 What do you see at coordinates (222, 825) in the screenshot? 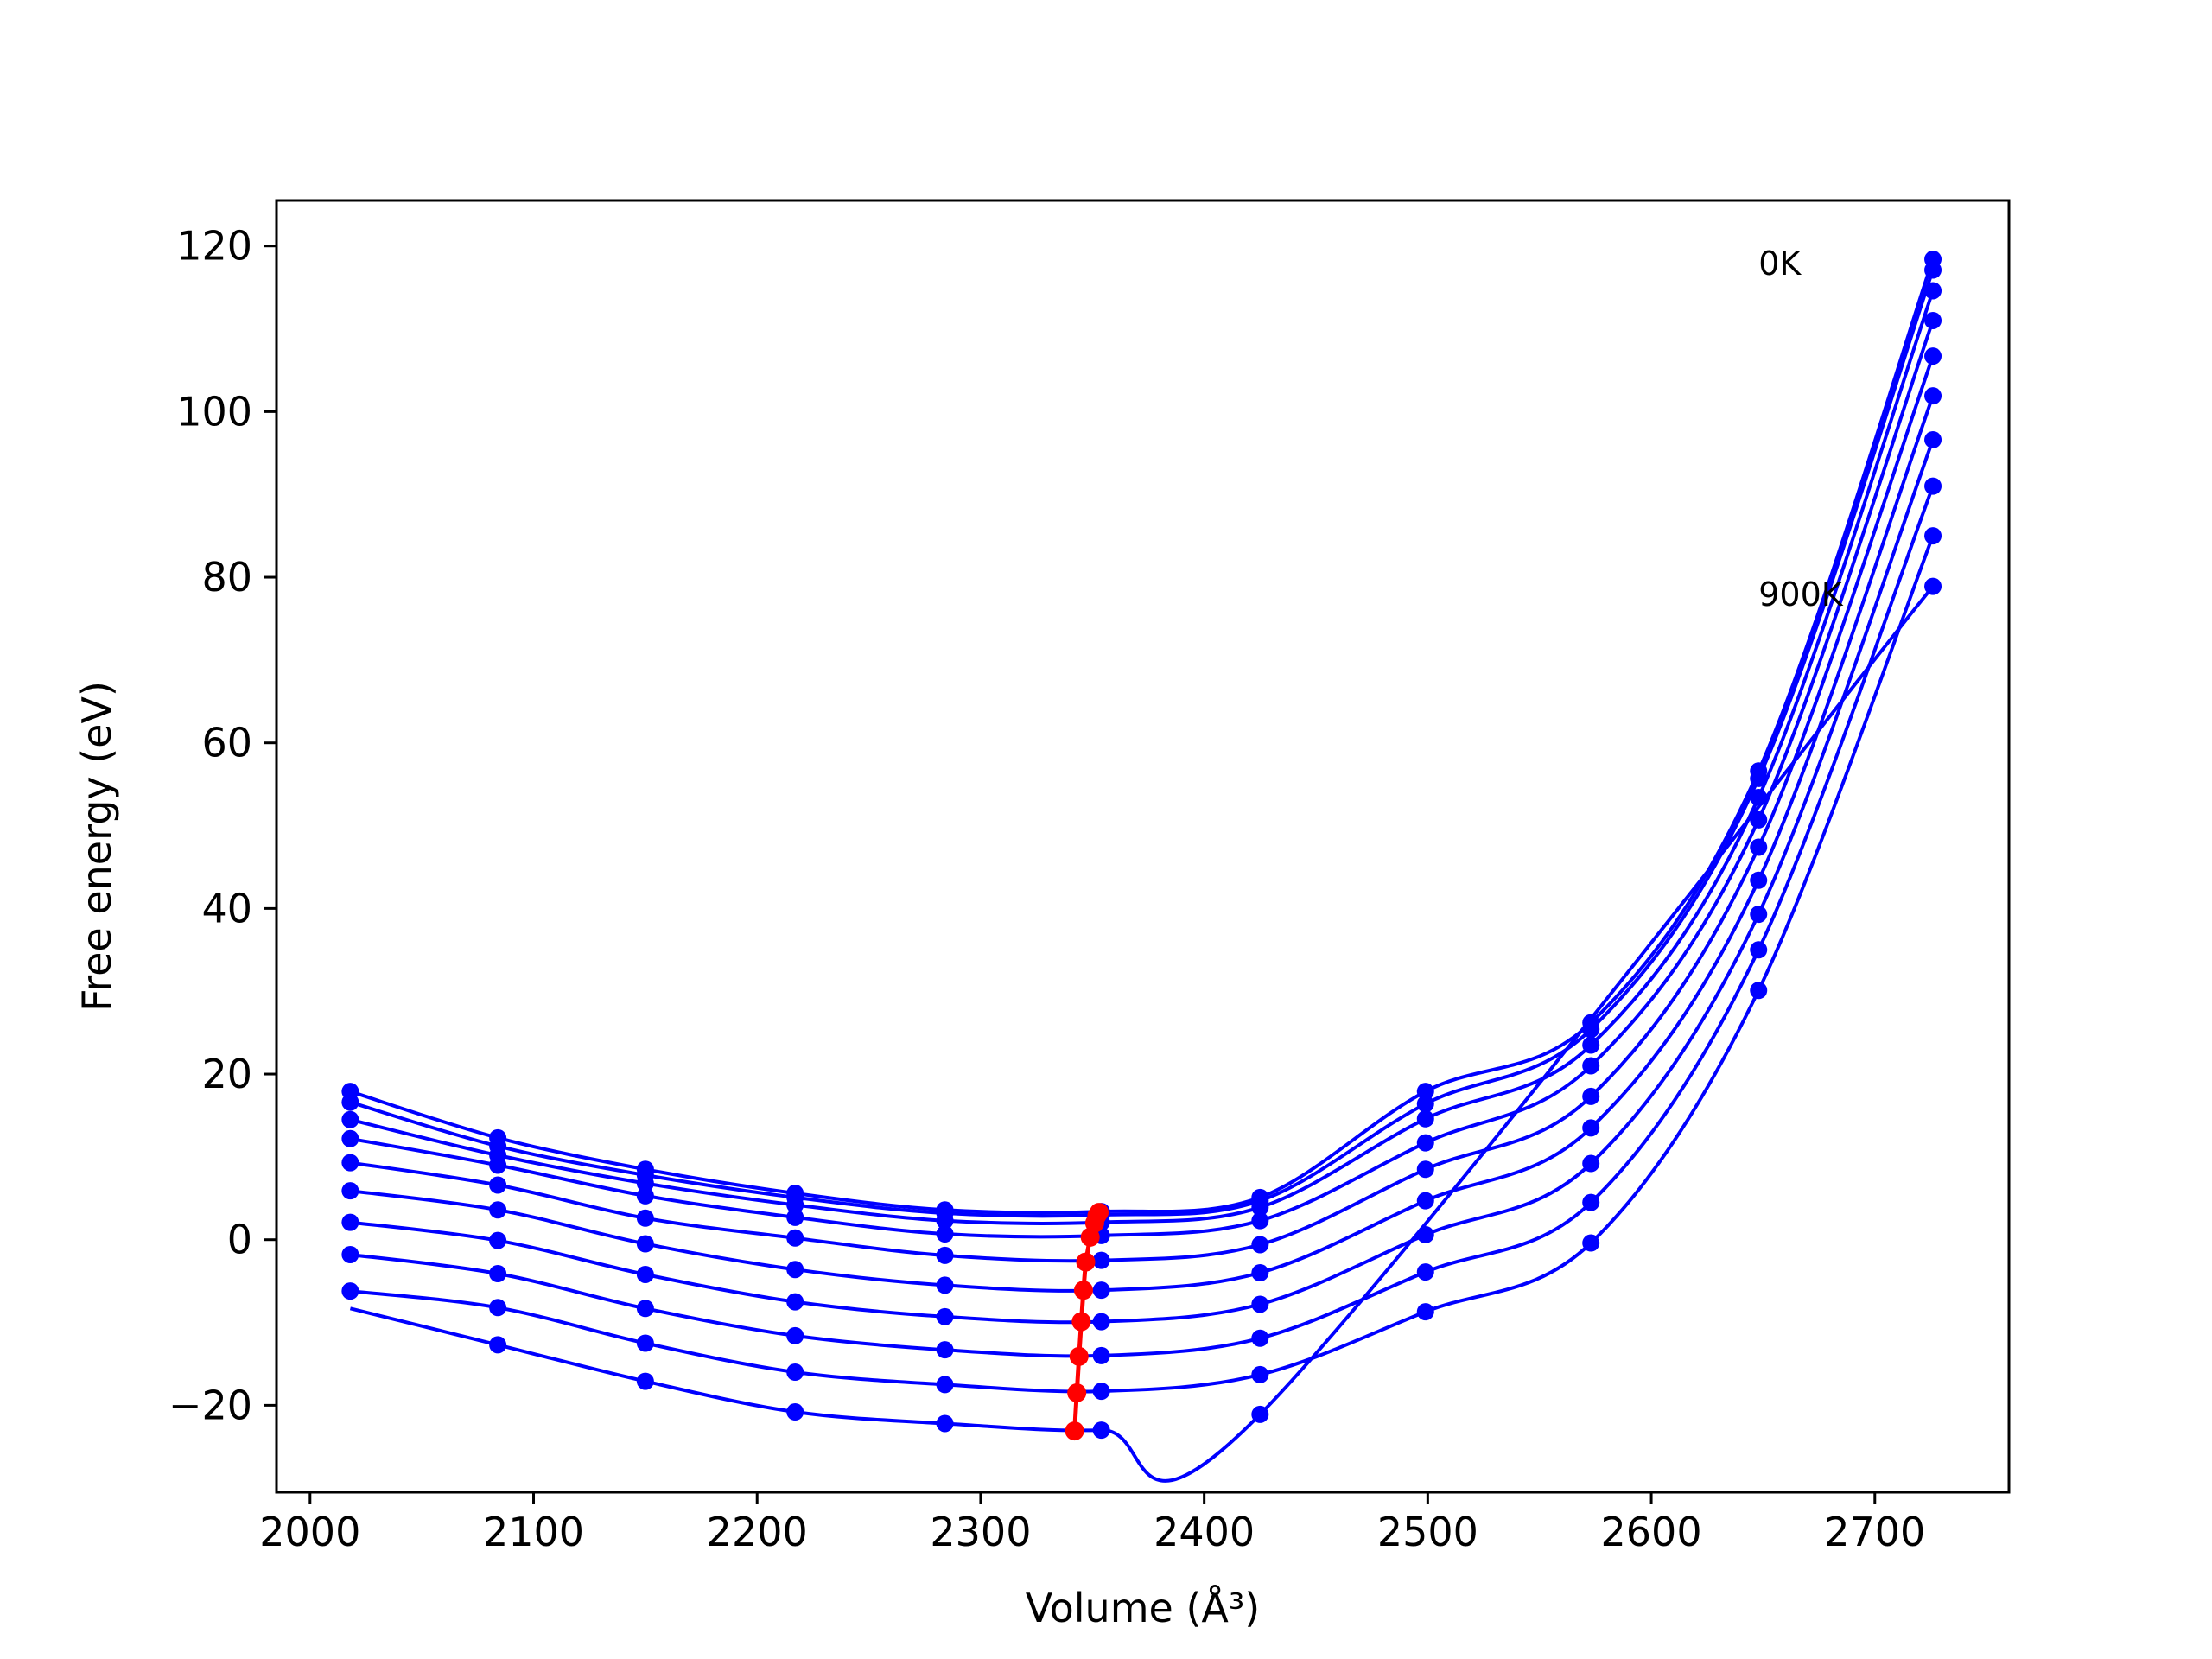
I see `y-axis-ticks: −20 0 20 40 60 80 100 120` at bounding box center [222, 825].